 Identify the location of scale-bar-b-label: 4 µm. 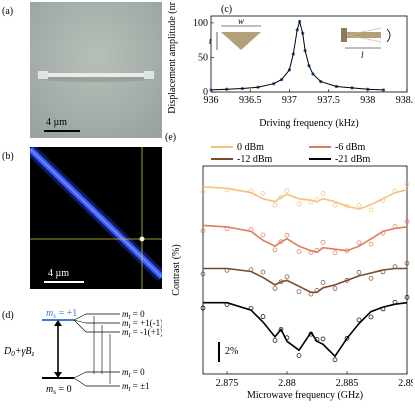
(58, 273).